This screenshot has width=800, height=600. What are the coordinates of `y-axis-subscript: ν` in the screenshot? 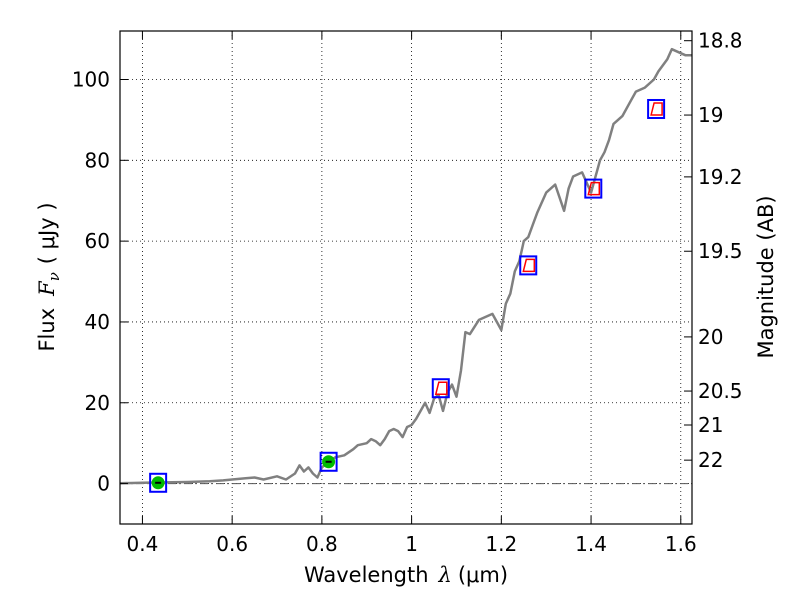 It's located at (54, 276).